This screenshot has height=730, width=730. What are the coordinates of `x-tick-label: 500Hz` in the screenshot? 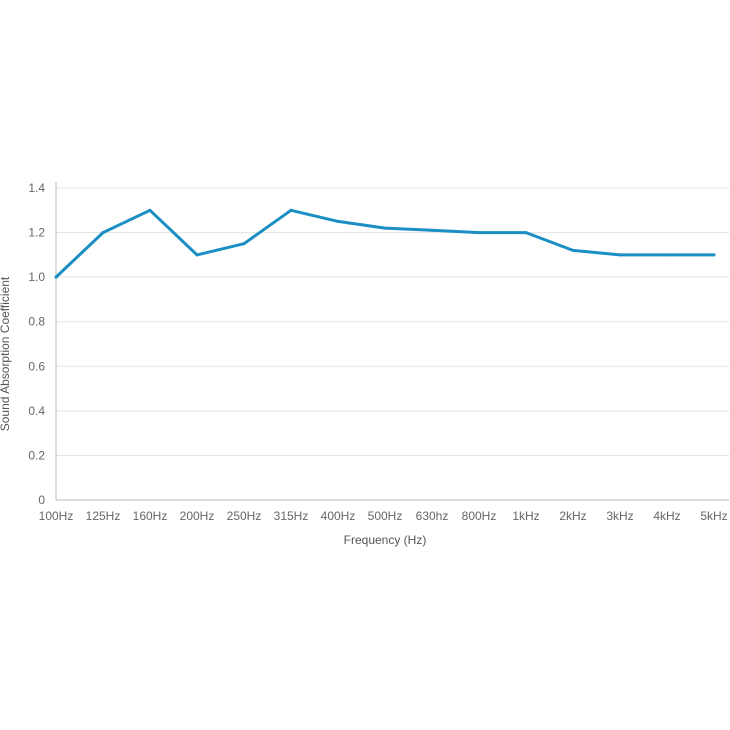 It's located at (385, 516).